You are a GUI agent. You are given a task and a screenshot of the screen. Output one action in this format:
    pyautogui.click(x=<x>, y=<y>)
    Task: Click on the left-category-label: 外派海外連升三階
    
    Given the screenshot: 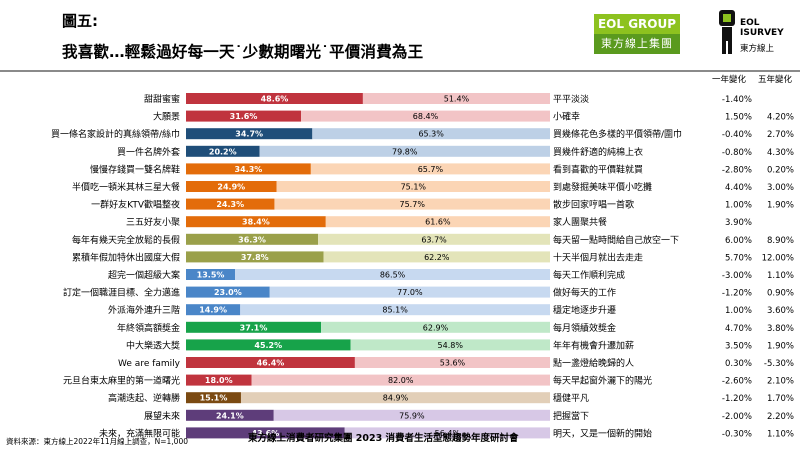 What is the action you would take?
    pyautogui.click(x=144, y=310)
    